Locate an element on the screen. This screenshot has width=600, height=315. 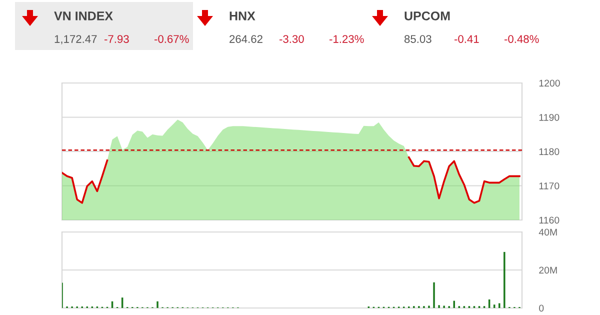
y-tick-label: 1170 is located at coordinates (549, 186).